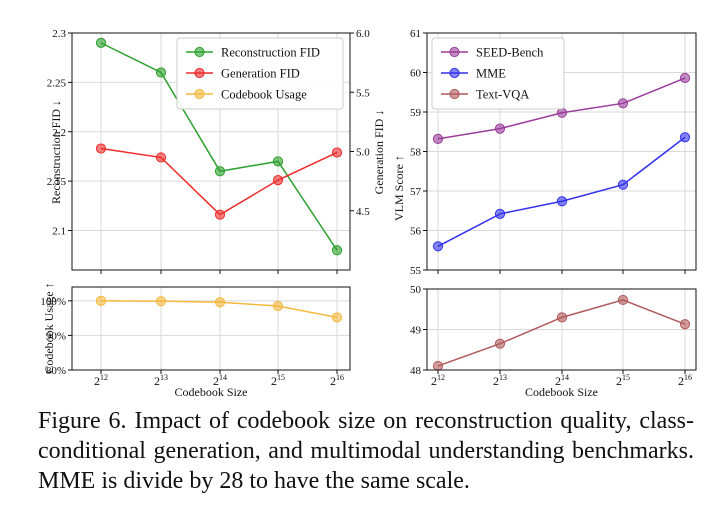  Describe the element at coordinates (416, 192) in the screenshot. I see `right_top-ytick-label-2: 57` at that location.